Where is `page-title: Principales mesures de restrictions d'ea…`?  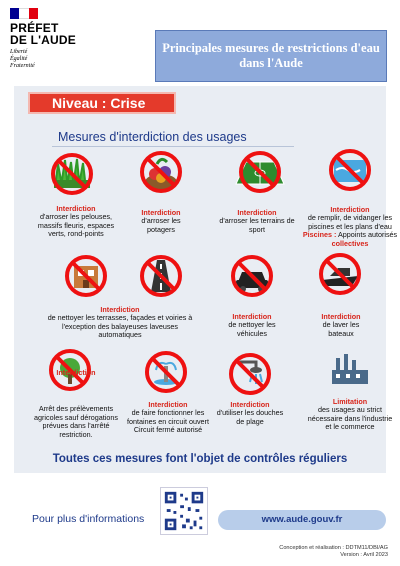 page-title: Principales mesures de restrictions d'ea… is located at coordinates (271, 55).